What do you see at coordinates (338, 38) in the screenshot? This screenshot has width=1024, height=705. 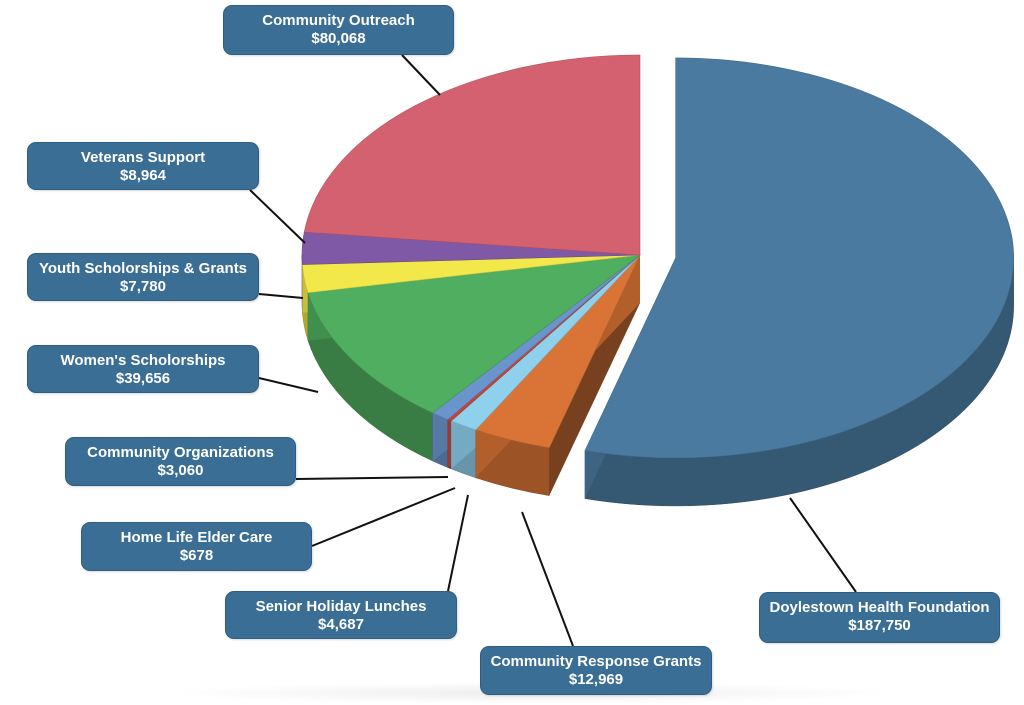 I see `slice-value: $80,068` at bounding box center [338, 38].